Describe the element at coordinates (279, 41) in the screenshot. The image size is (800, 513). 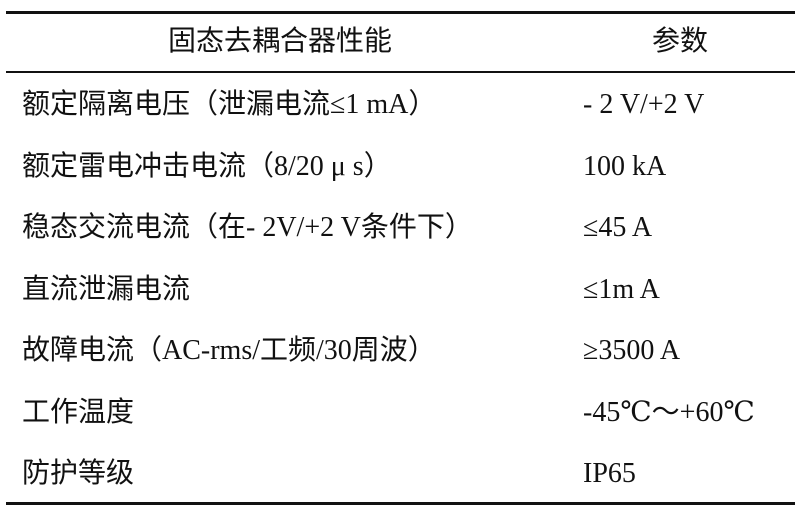
I see `header-performance: 固态去耦合器性能` at that location.